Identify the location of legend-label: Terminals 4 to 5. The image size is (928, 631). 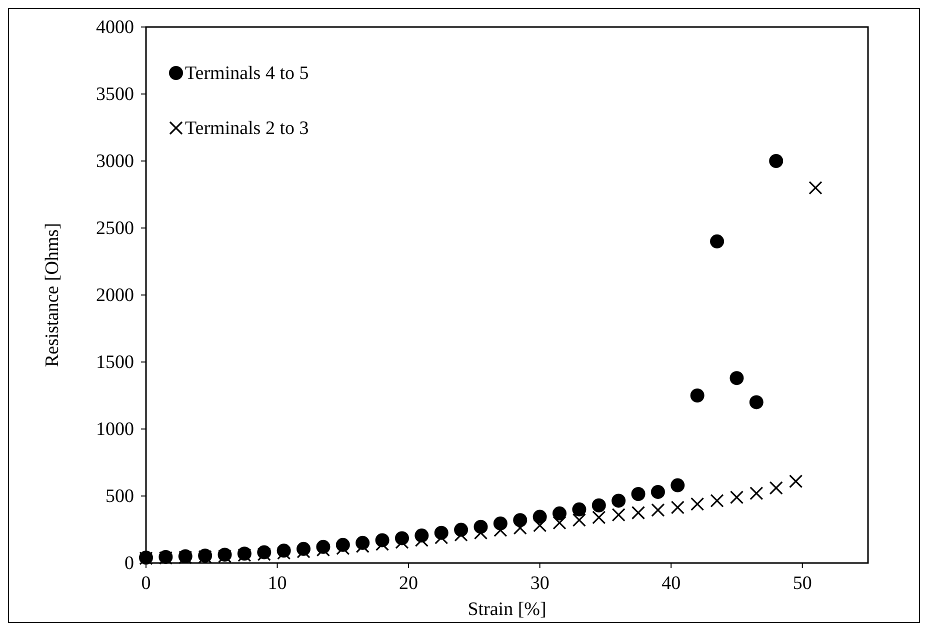
(247, 73).